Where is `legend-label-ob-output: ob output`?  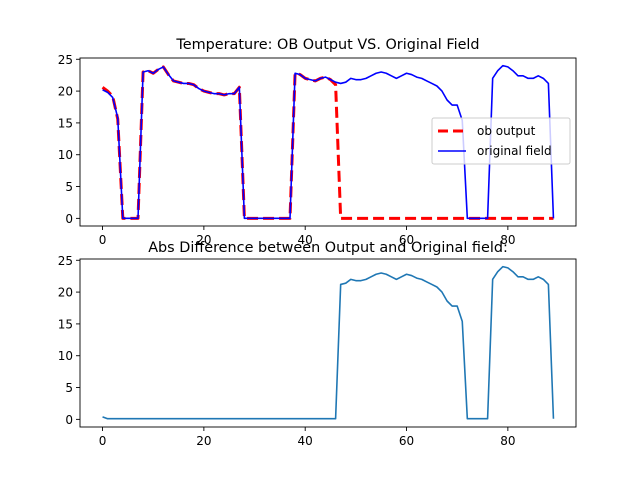 legend-label-ob-output: ob output is located at coordinates (506, 131).